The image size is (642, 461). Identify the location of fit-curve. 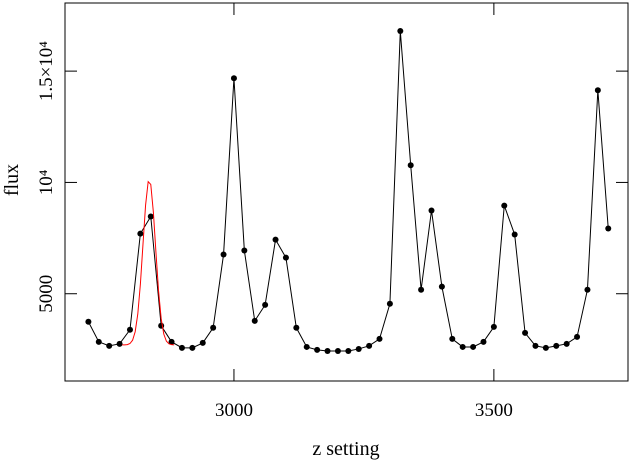
(148, 263).